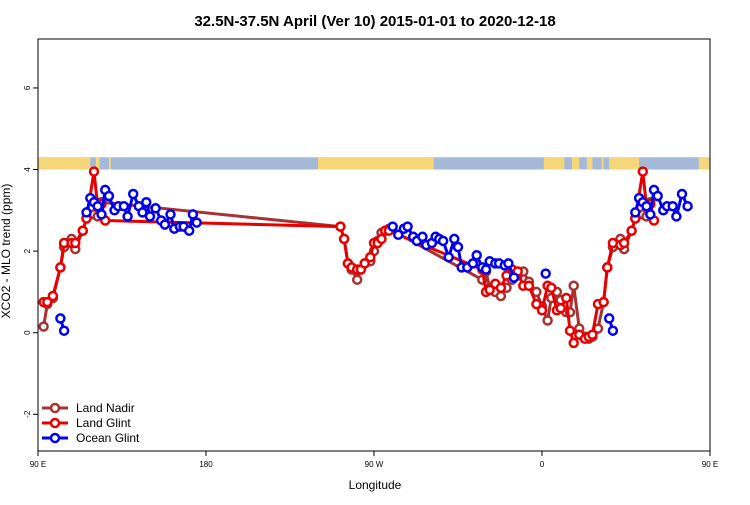 The width and height of the screenshot is (750, 505). Describe the element at coordinates (374, 464) in the screenshot. I see `x-tick-label: 90 W` at that location.